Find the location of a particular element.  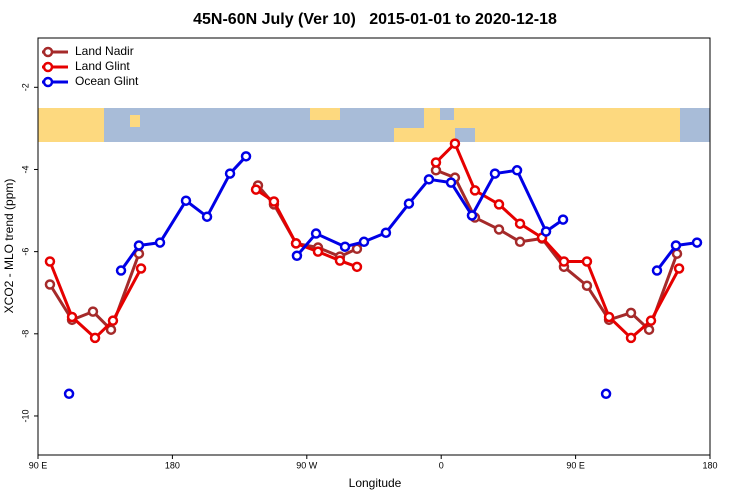

legend-label: Land Glint is located at coordinates (102, 66).